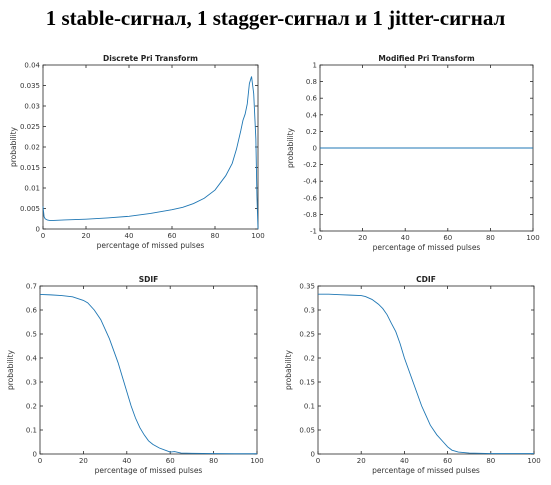 This screenshot has width=551, height=485. I want to click on y-tick-label: 0.5, so click(31, 335).